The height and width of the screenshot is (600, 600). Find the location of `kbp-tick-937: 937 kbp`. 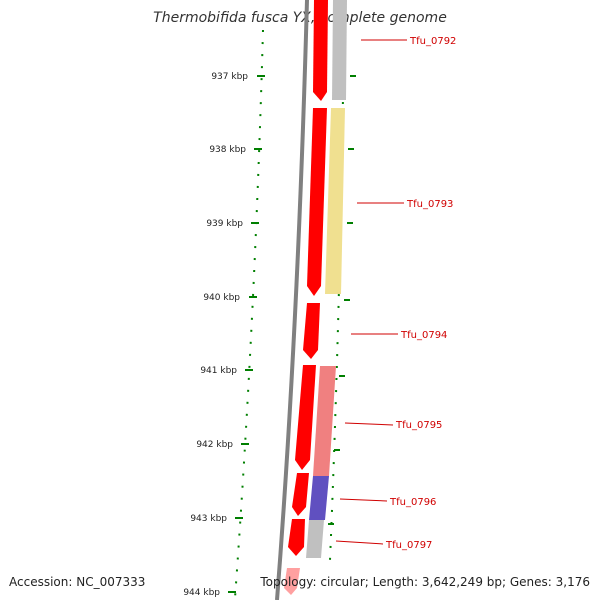

kbp-tick-937: 937 kbp is located at coordinates (229, 77).